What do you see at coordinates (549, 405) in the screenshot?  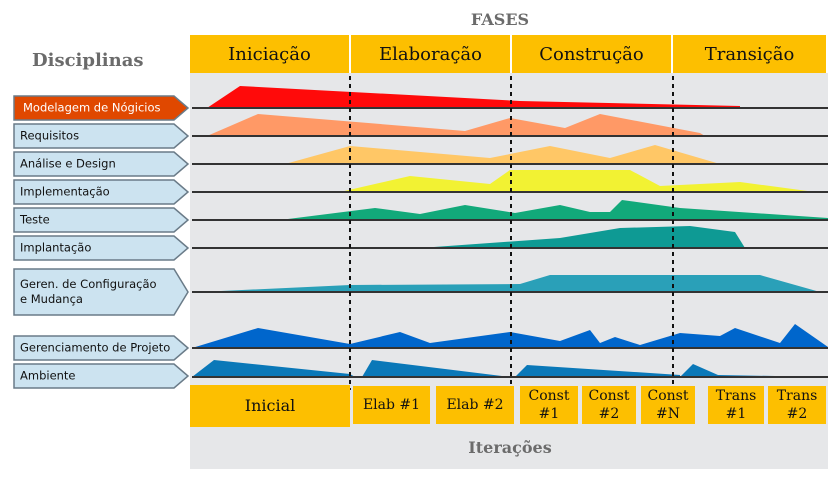 I see `iteration-const-1: Const #1` at bounding box center [549, 405].